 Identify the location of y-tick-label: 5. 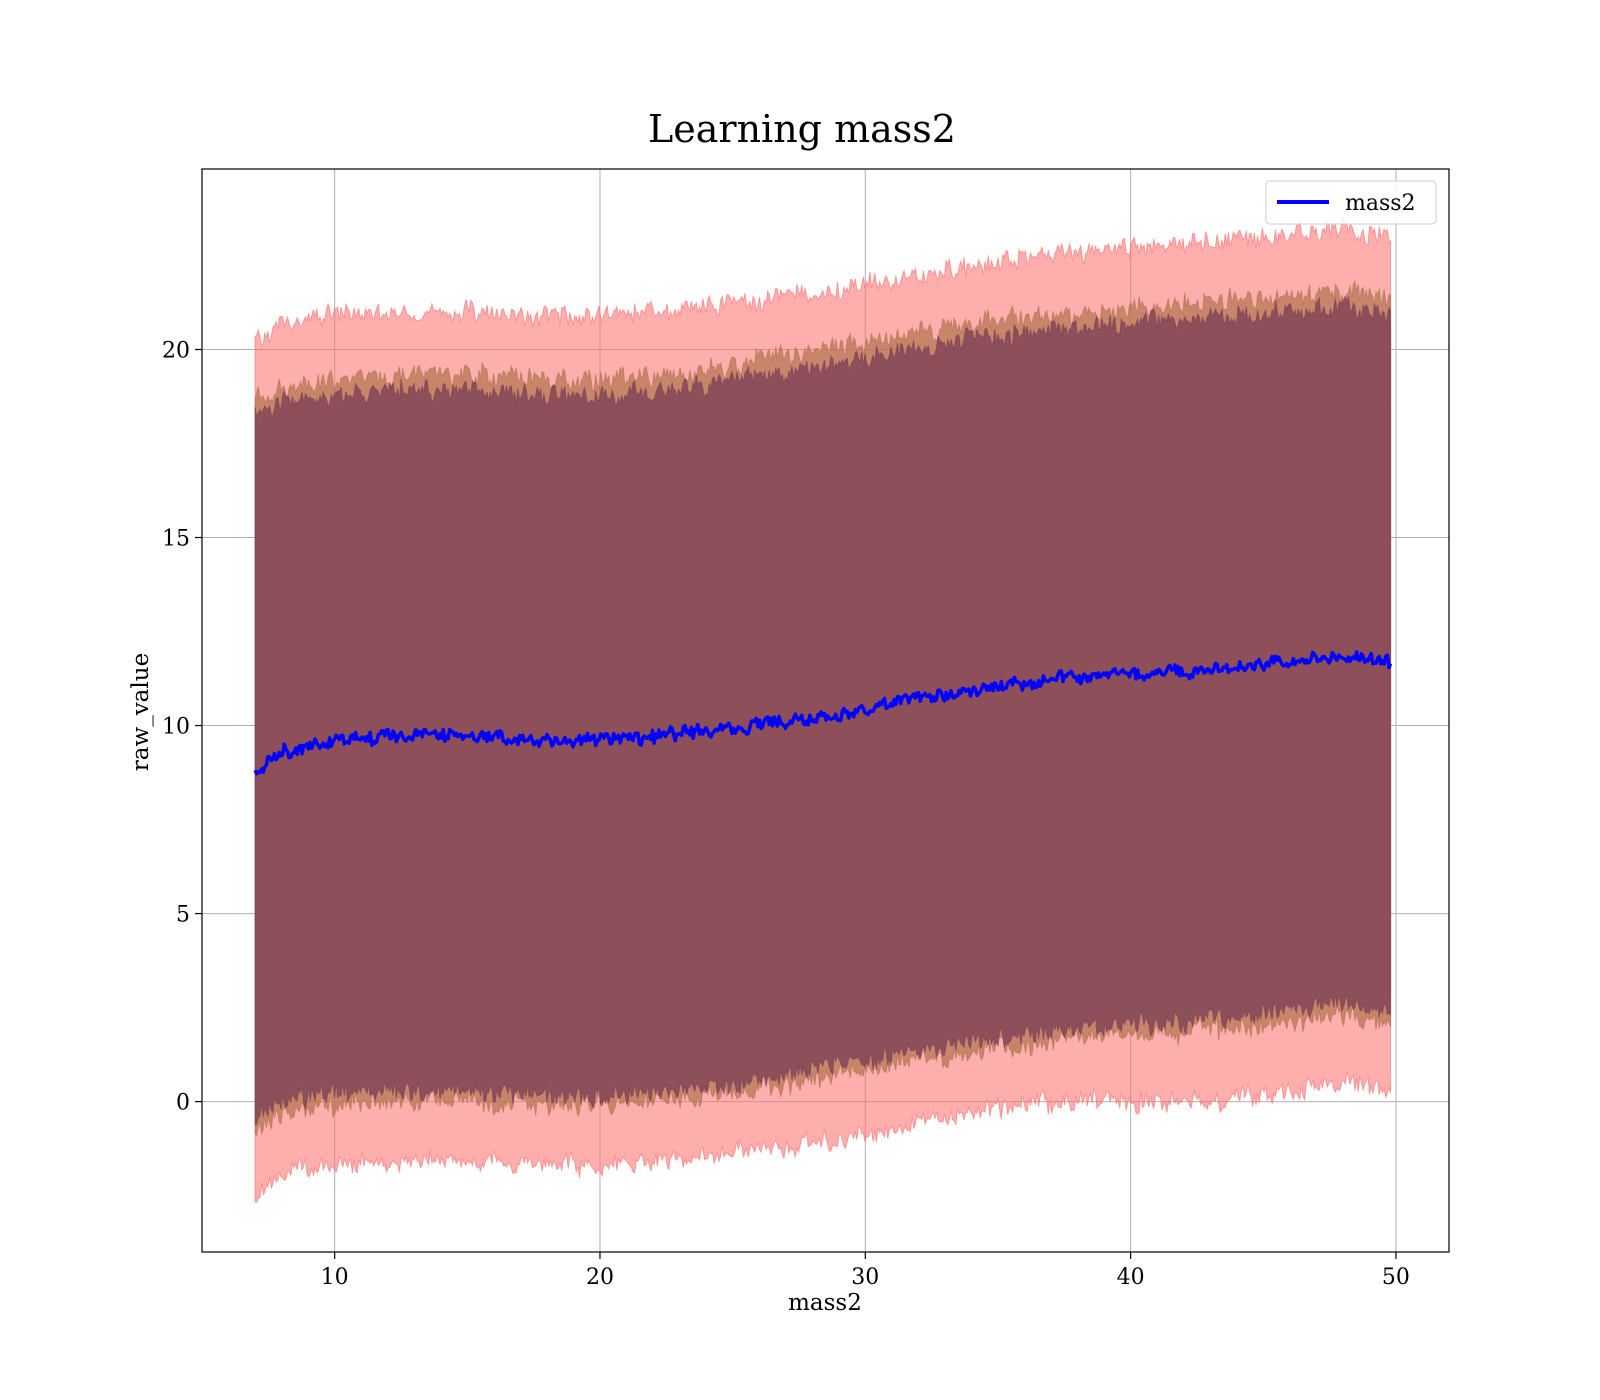
(183, 915).